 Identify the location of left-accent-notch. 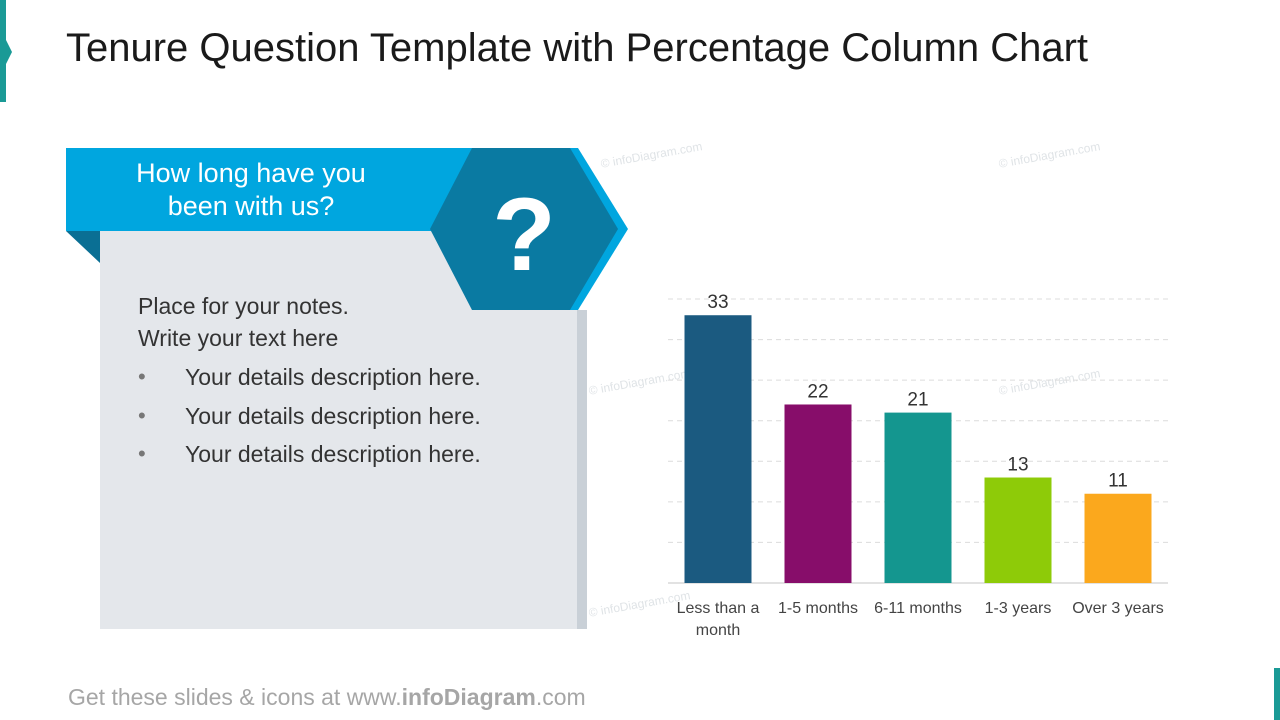
(9, 52).